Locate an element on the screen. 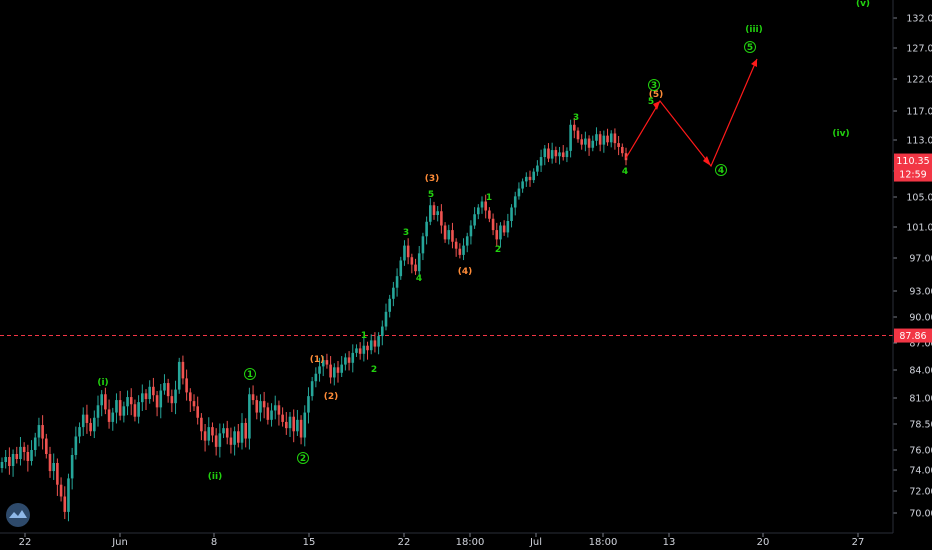 The image size is (932, 550). wave-label-text: (1) is located at coordinates (317, 360).